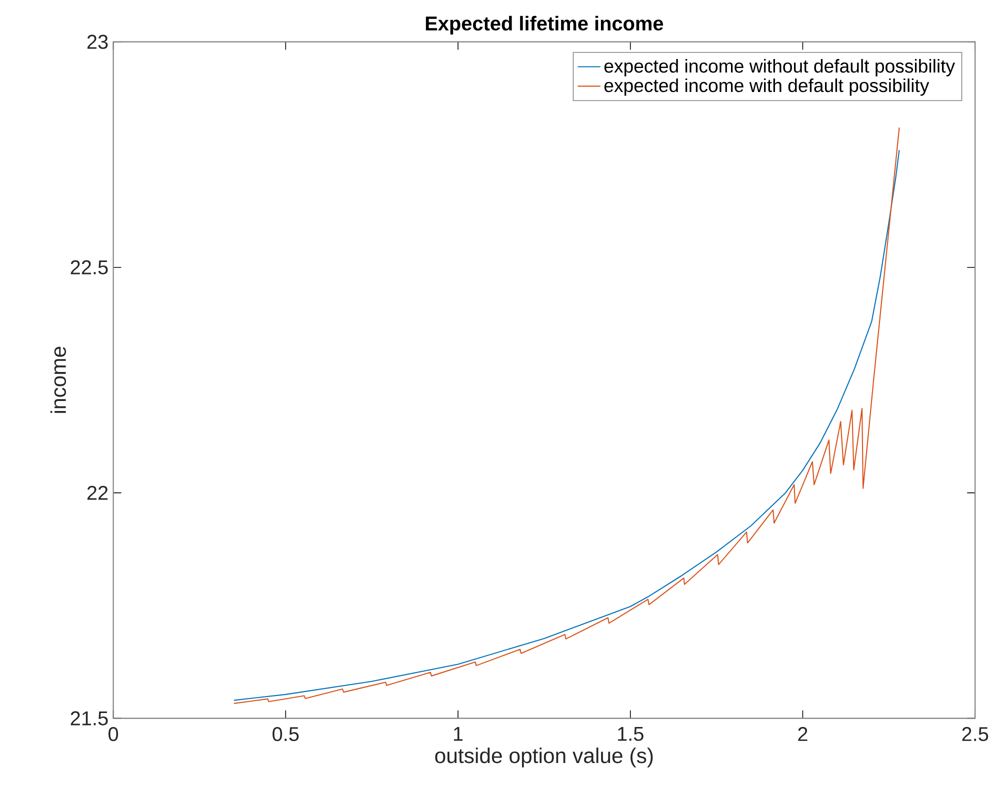 This screenshot has width=998, height=807. What do you see at coordinates (545, 25) in the screenshot?
I see `chart-title: Expected lifetime income` at bounding box center [545, 25].